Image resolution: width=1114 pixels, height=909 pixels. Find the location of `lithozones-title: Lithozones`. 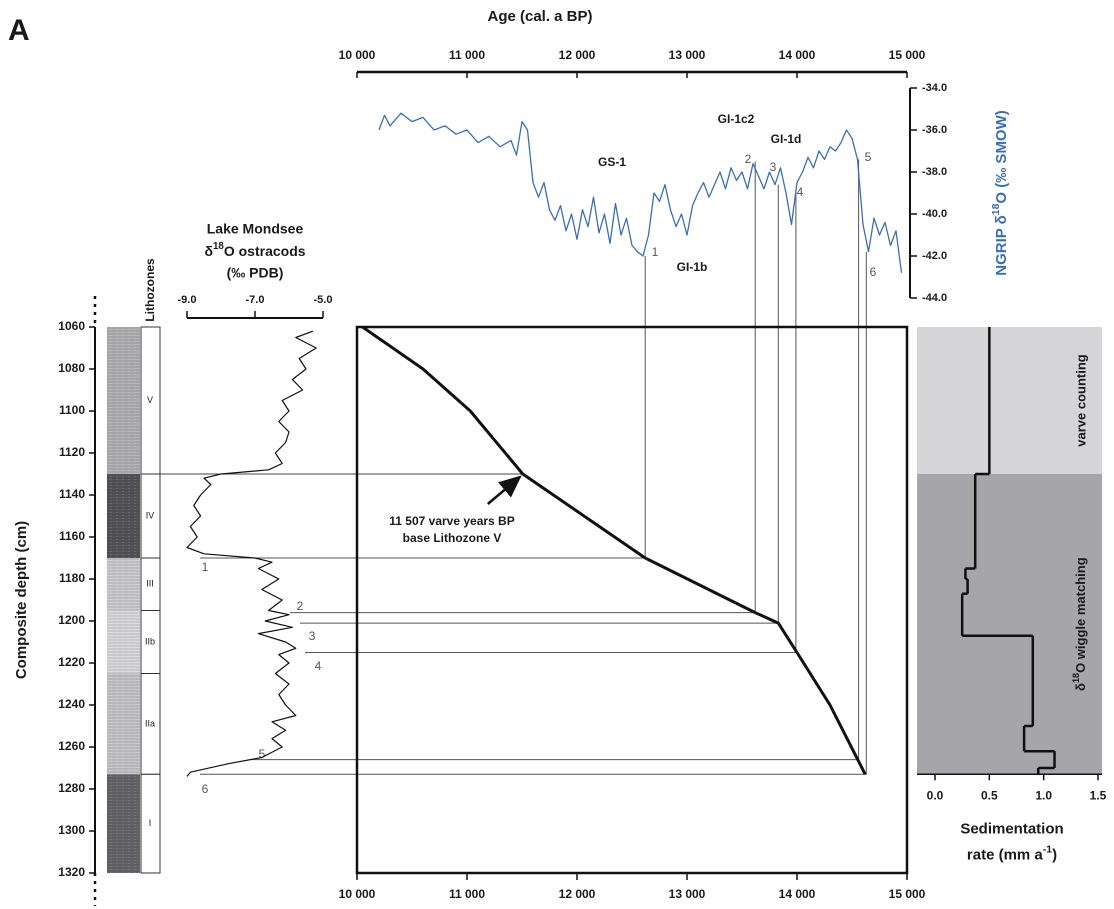

lithozones-title: Lithozones is located at coordinates (150, 290).